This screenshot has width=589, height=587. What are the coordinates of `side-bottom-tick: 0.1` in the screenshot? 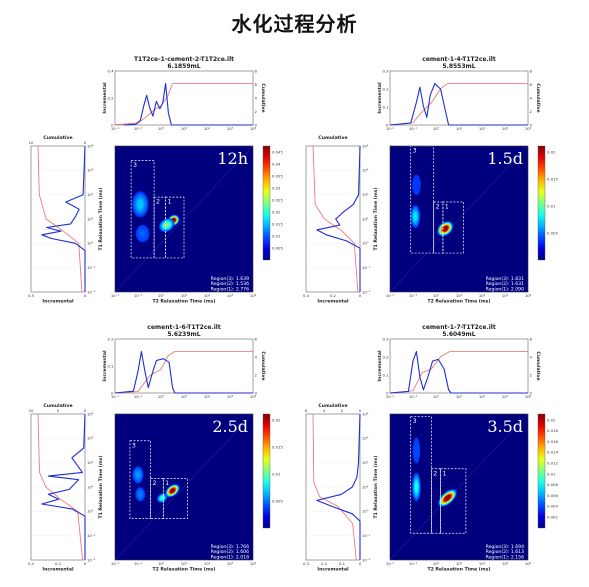 It's located at (342, 563).